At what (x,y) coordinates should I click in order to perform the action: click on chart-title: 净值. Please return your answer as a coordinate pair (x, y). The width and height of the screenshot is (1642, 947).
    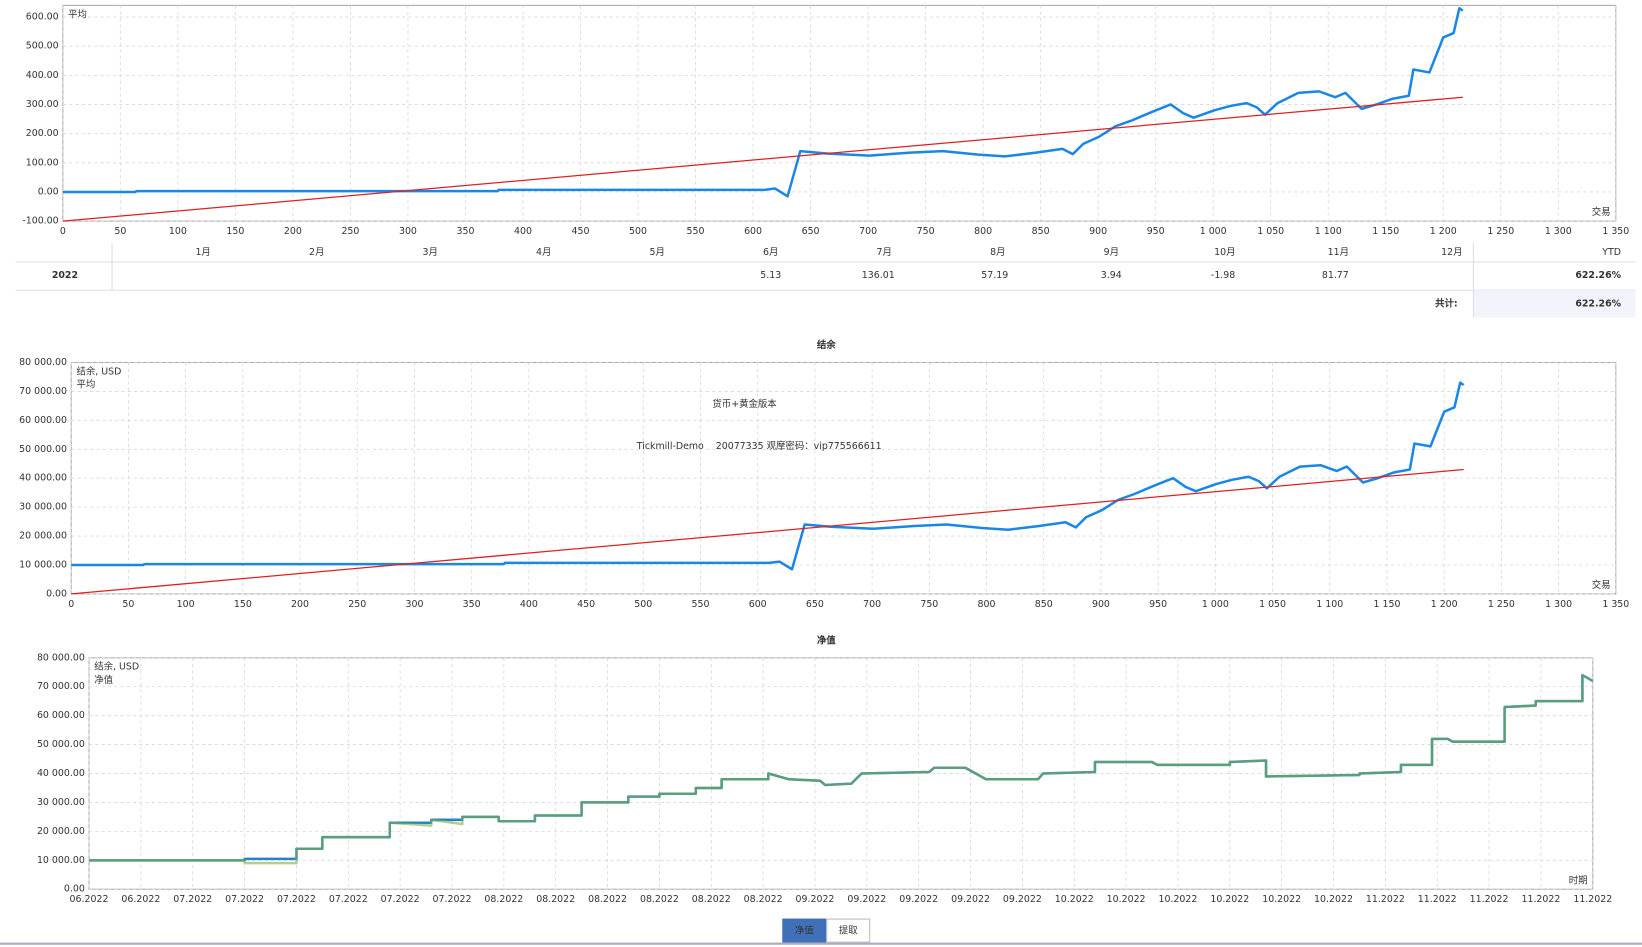
    Looking at the image, I should click on (826, 641).